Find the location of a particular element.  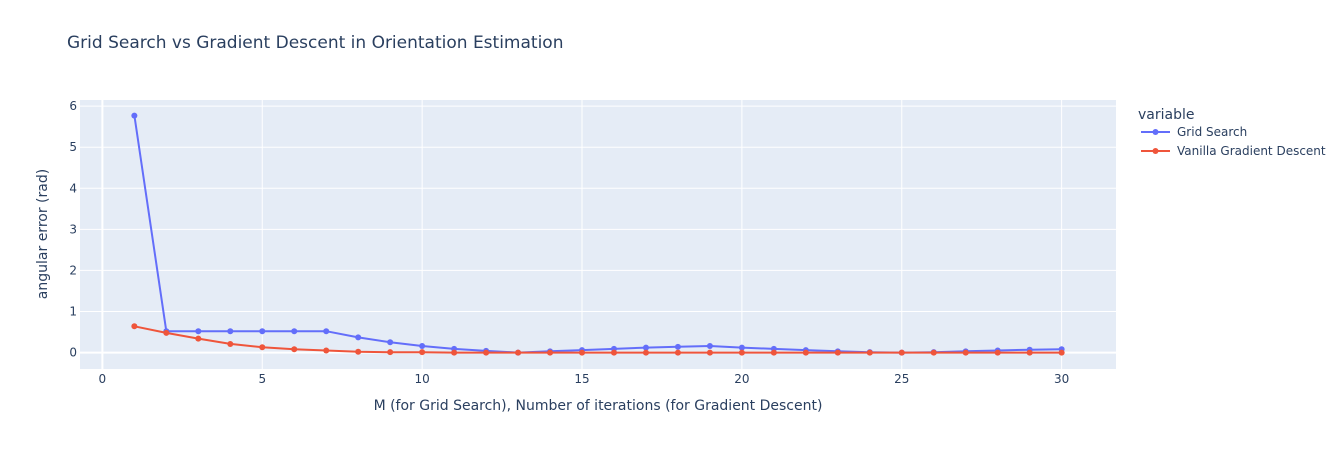

legend-label: Vanilla Gradient Descent is located at coordinates (1251, 151).